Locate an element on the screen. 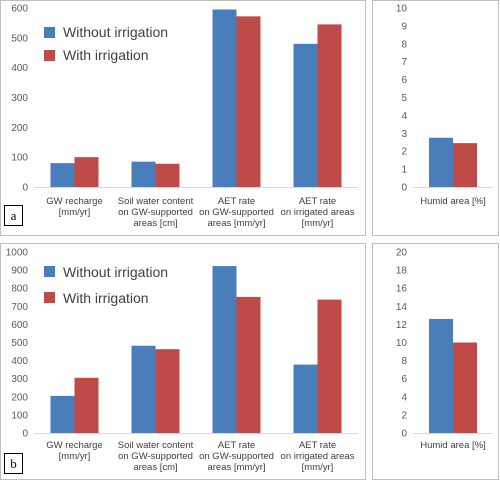 Image resolution: width=500 pixels, height=481 pixels. legend-b-with-swatch is located at coordinates (49, 297).